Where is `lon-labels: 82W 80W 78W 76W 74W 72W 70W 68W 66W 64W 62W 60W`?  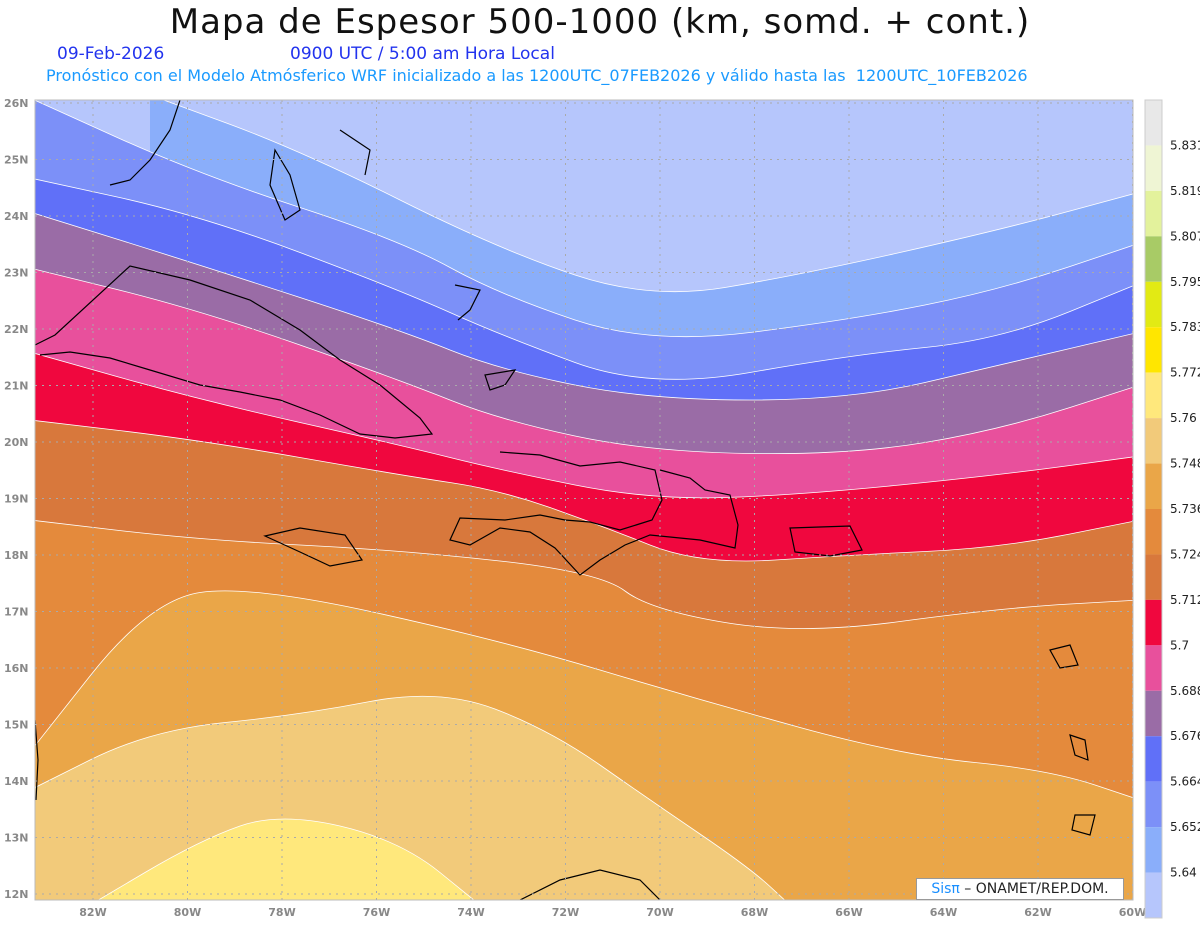
lon-labels: 82W 80W 78W 76W 74W 72W 70W 68W 66W 64W 62W 60W is located at coordinates (612, 912).